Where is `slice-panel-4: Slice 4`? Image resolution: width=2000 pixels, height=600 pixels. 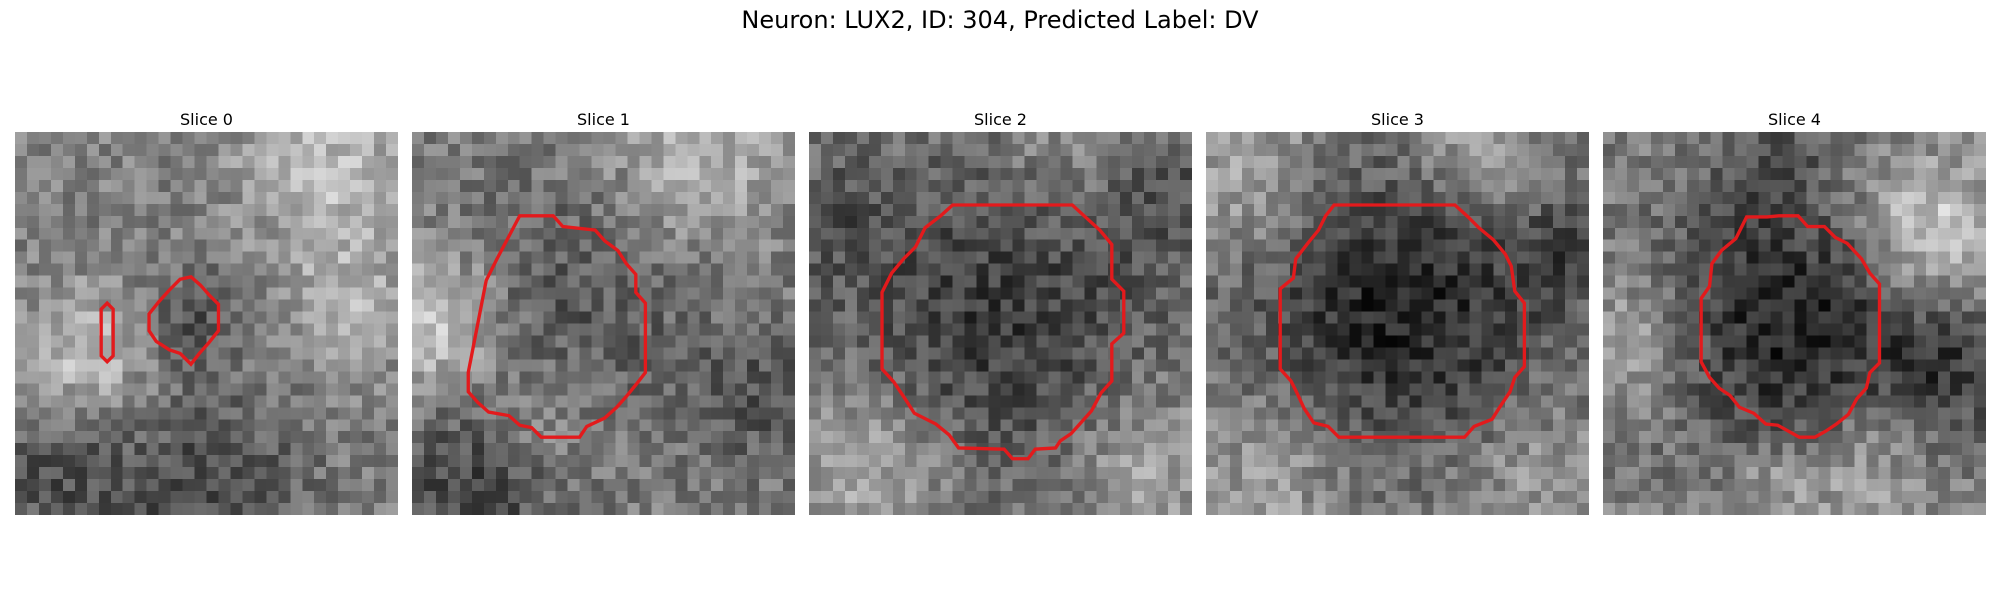
slice-panel-4: Slice 4 is located at coordinates (1794, 311).